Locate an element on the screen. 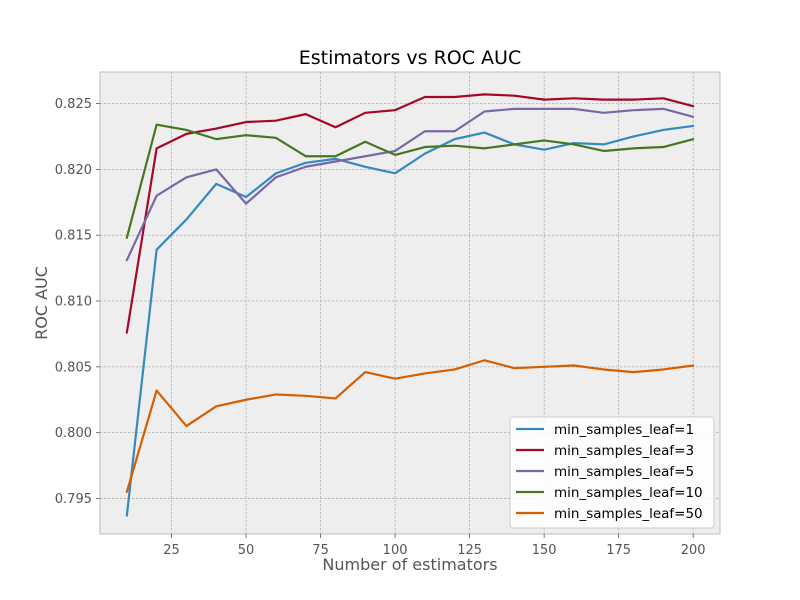 Image resolution: width=800 pixels, height=600 pixels. legend-box is located at coordinates (612, 472).